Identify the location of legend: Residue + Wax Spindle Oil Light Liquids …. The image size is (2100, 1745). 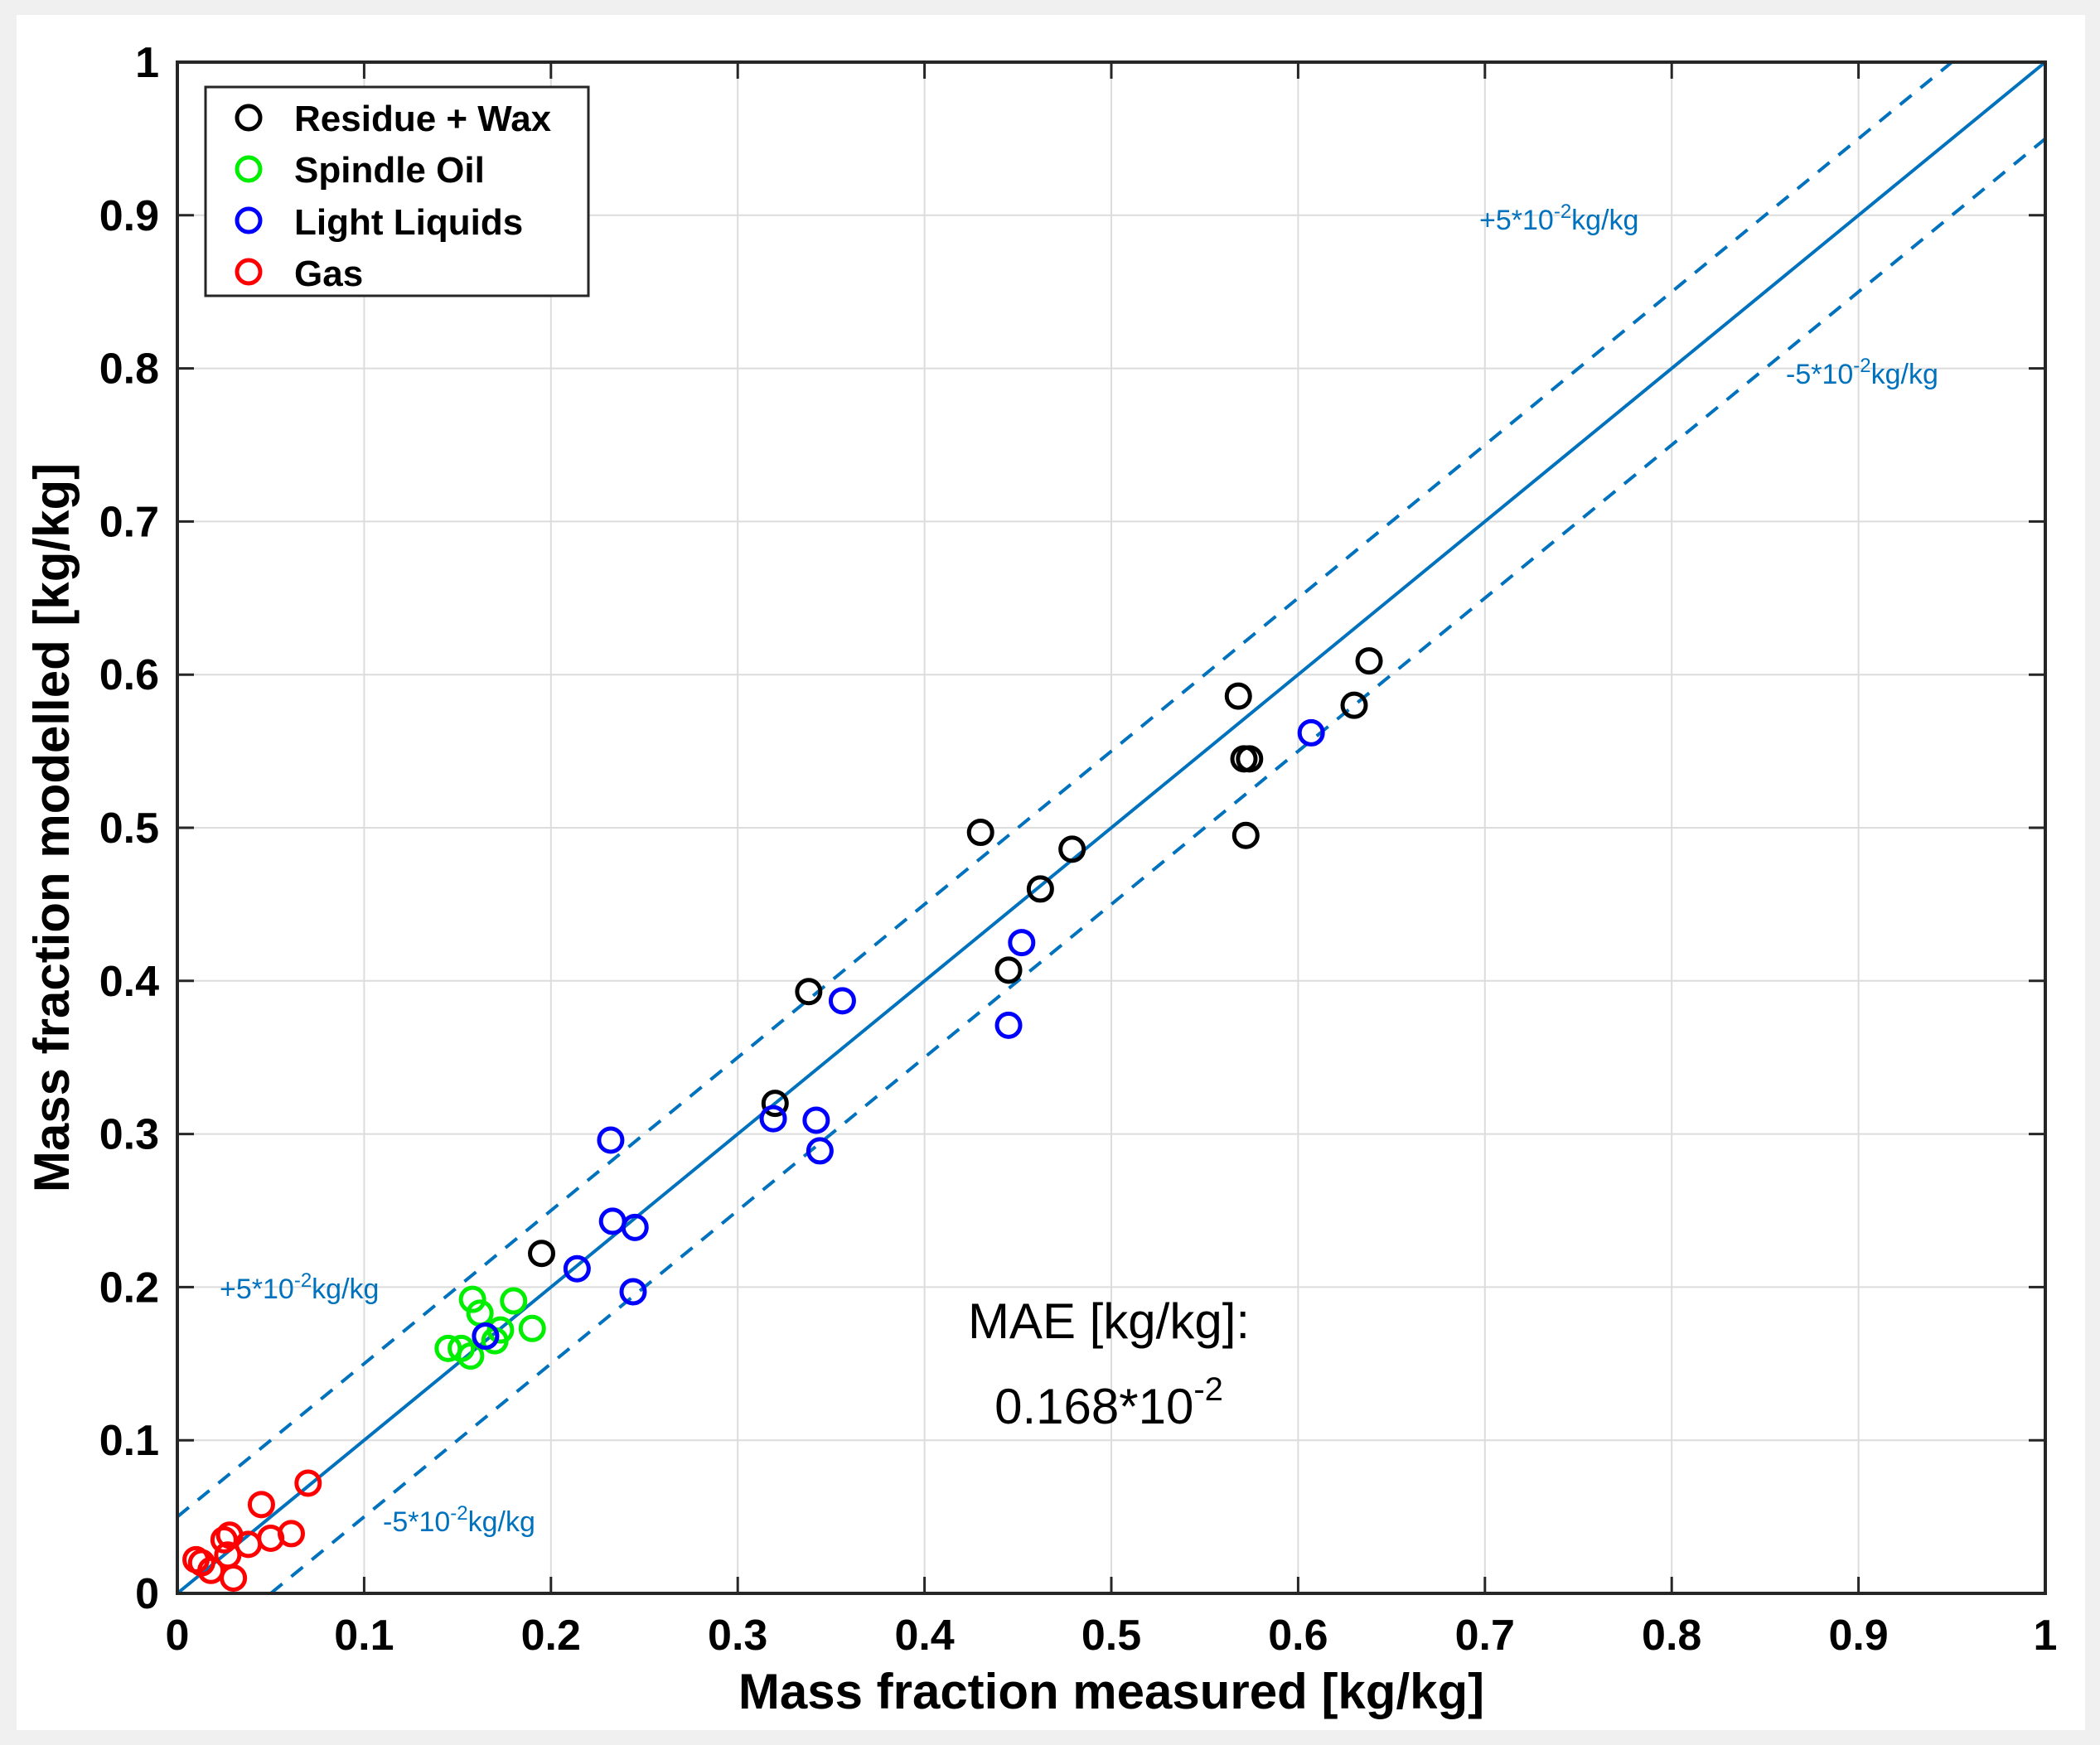
(397, 191).